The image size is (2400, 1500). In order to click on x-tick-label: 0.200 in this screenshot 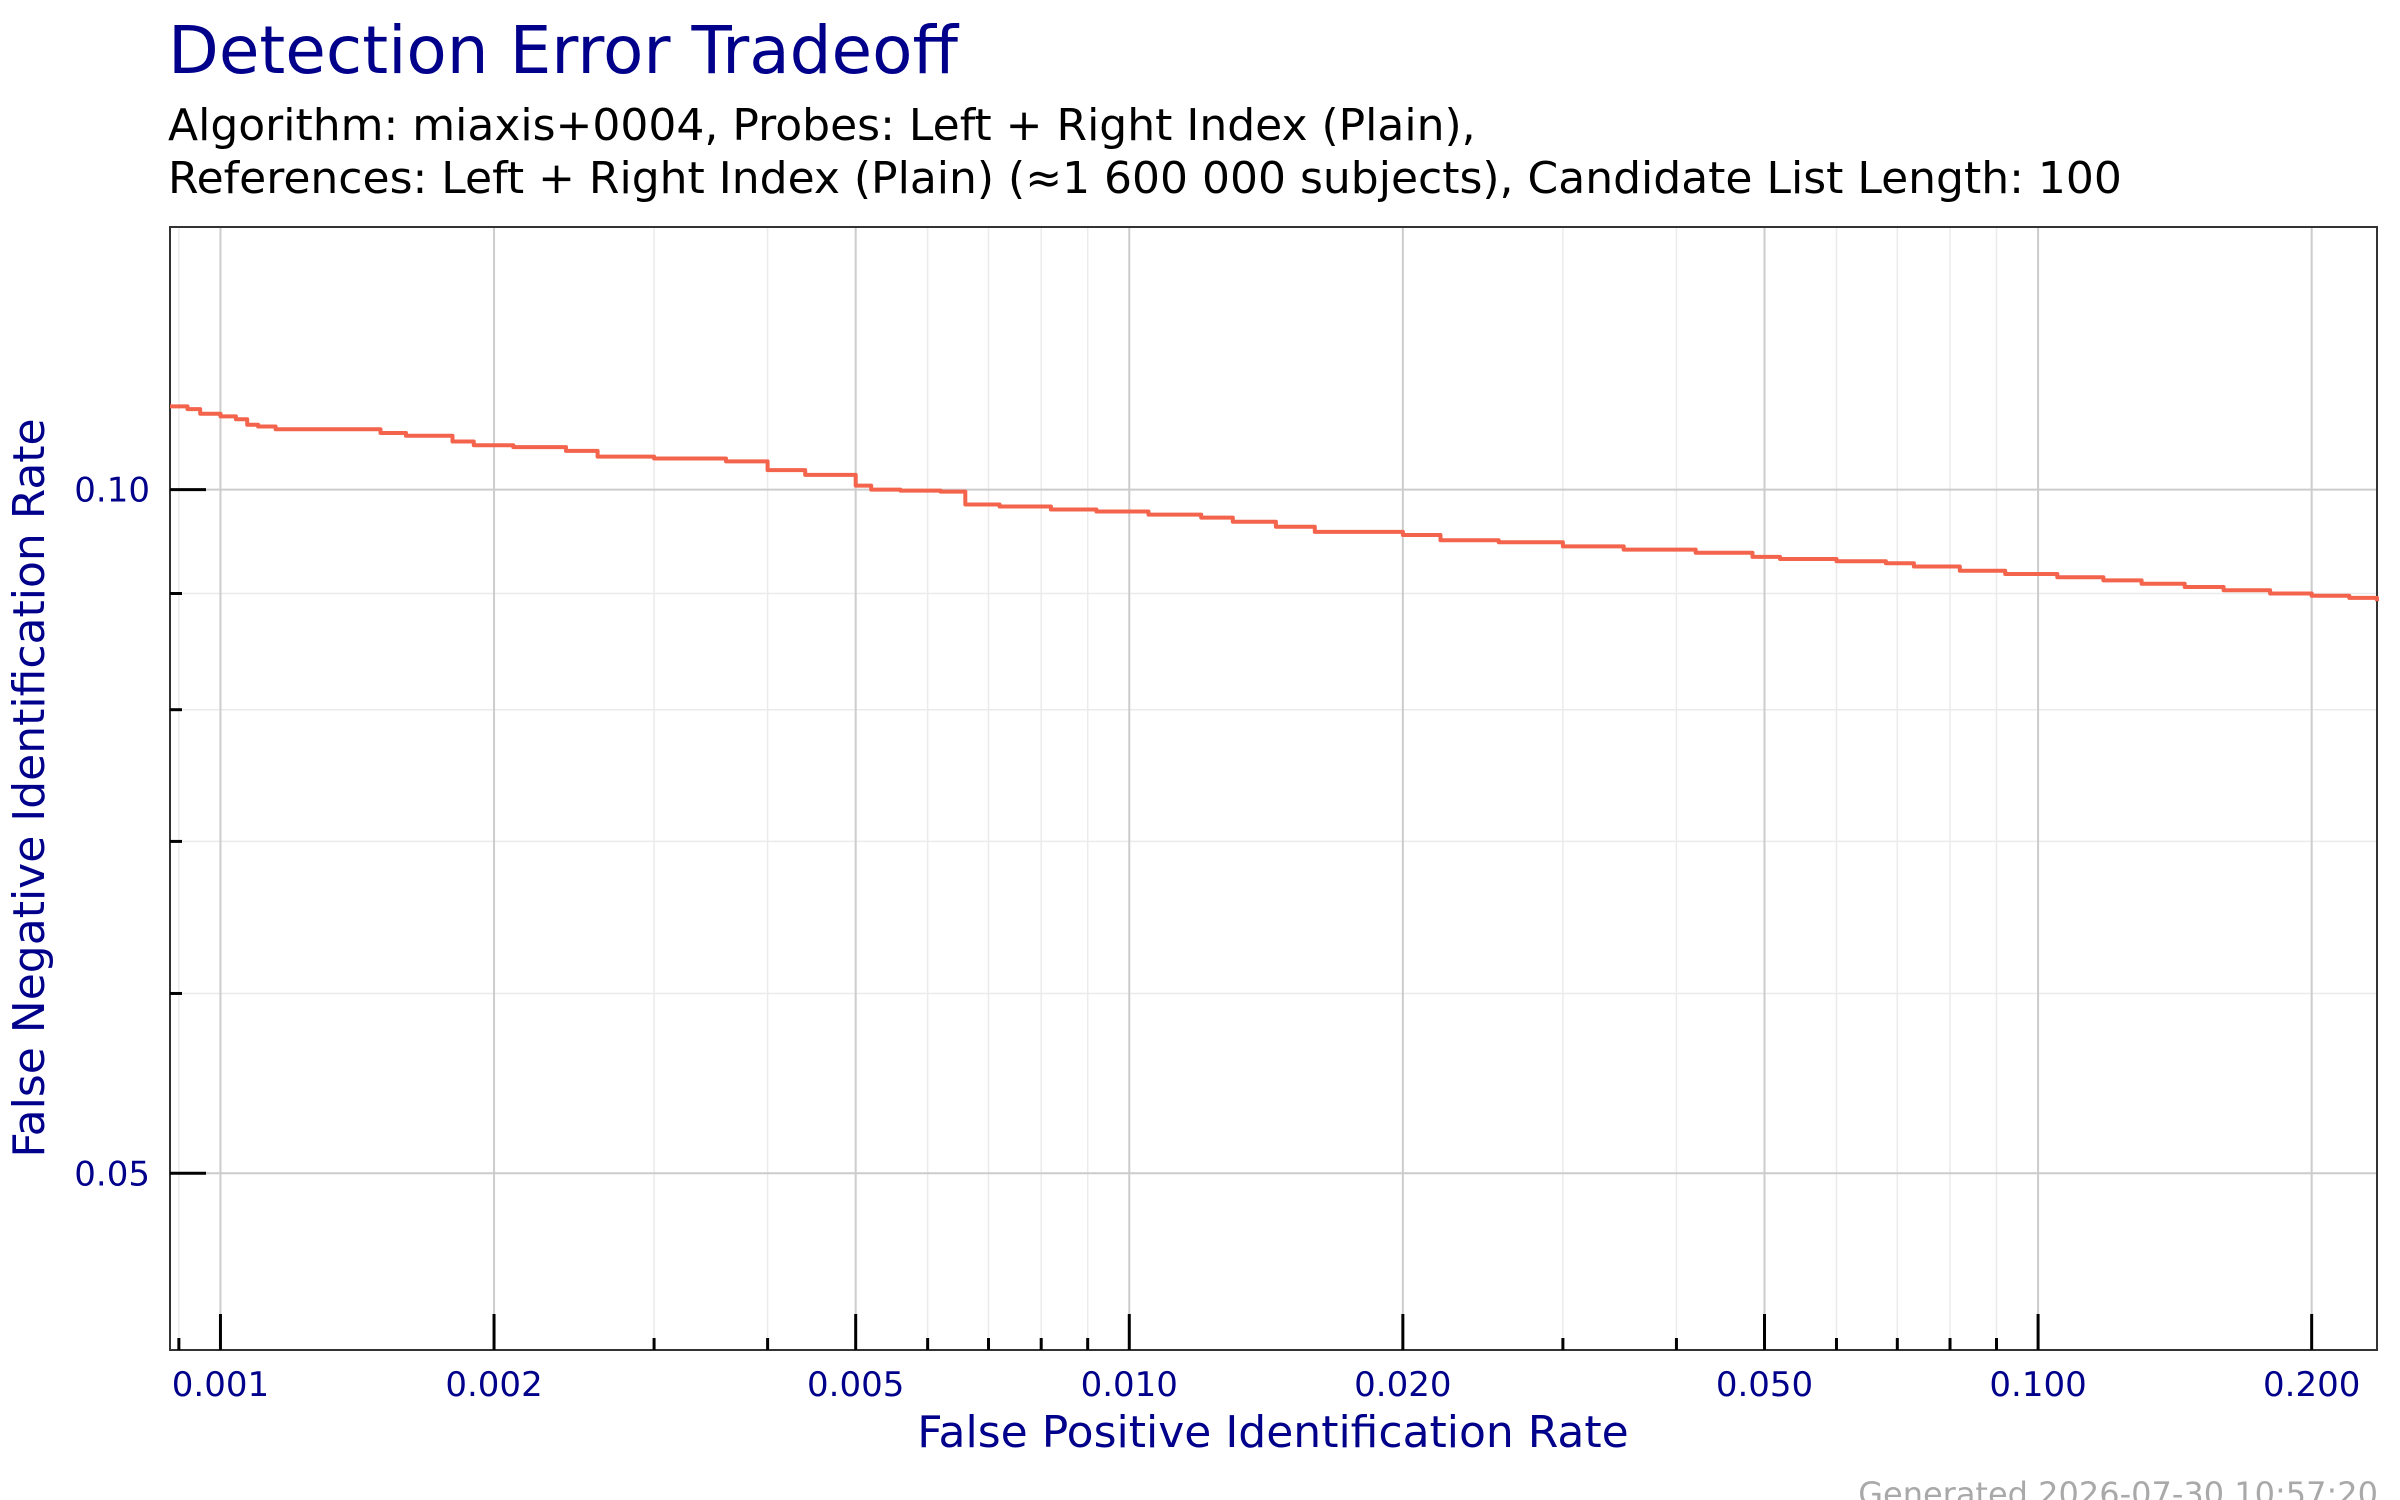, I will do `click(2311, 1385)`.